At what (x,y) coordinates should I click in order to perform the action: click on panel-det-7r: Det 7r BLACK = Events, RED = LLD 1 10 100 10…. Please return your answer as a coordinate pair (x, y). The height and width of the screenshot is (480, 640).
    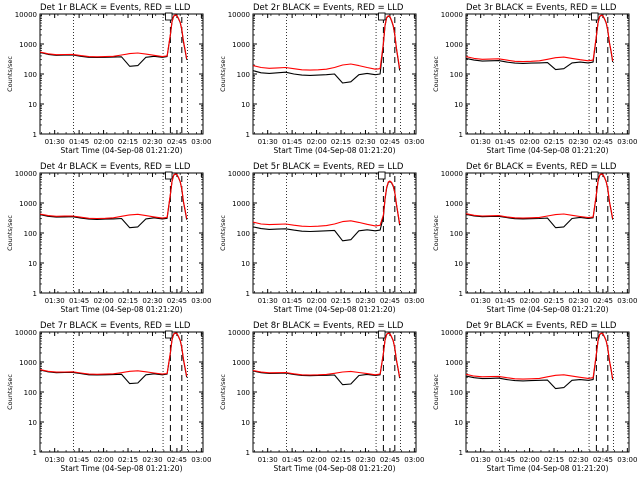
    Looking at the image, I should click on (108, 397).